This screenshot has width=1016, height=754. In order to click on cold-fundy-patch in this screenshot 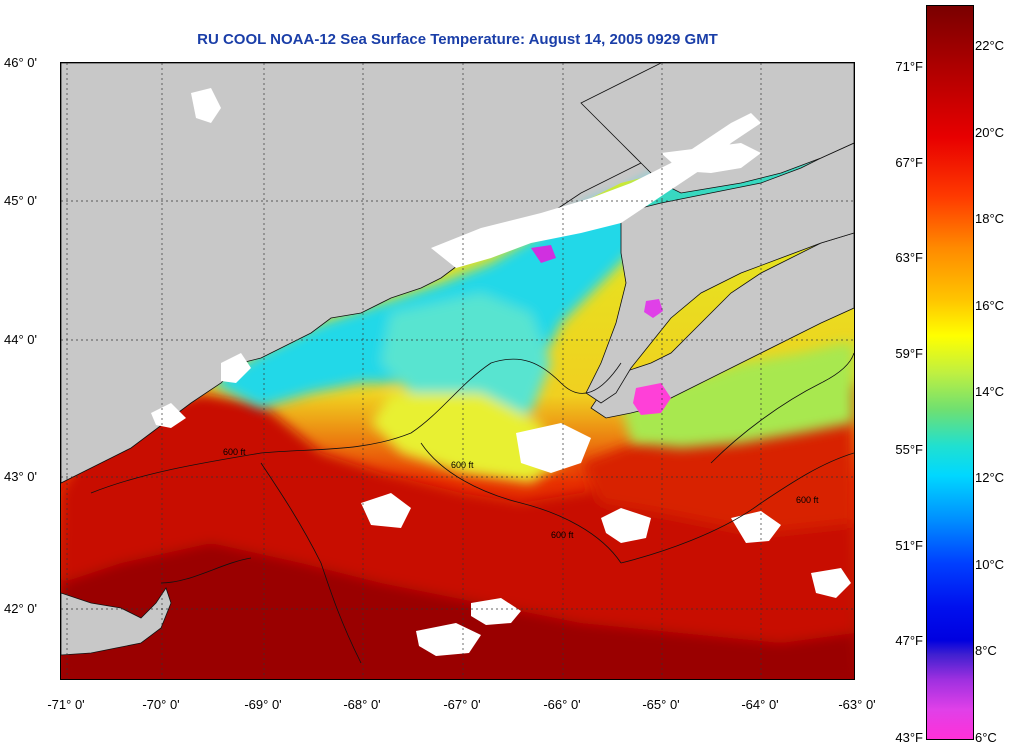, I will do `click(543, 254)`.